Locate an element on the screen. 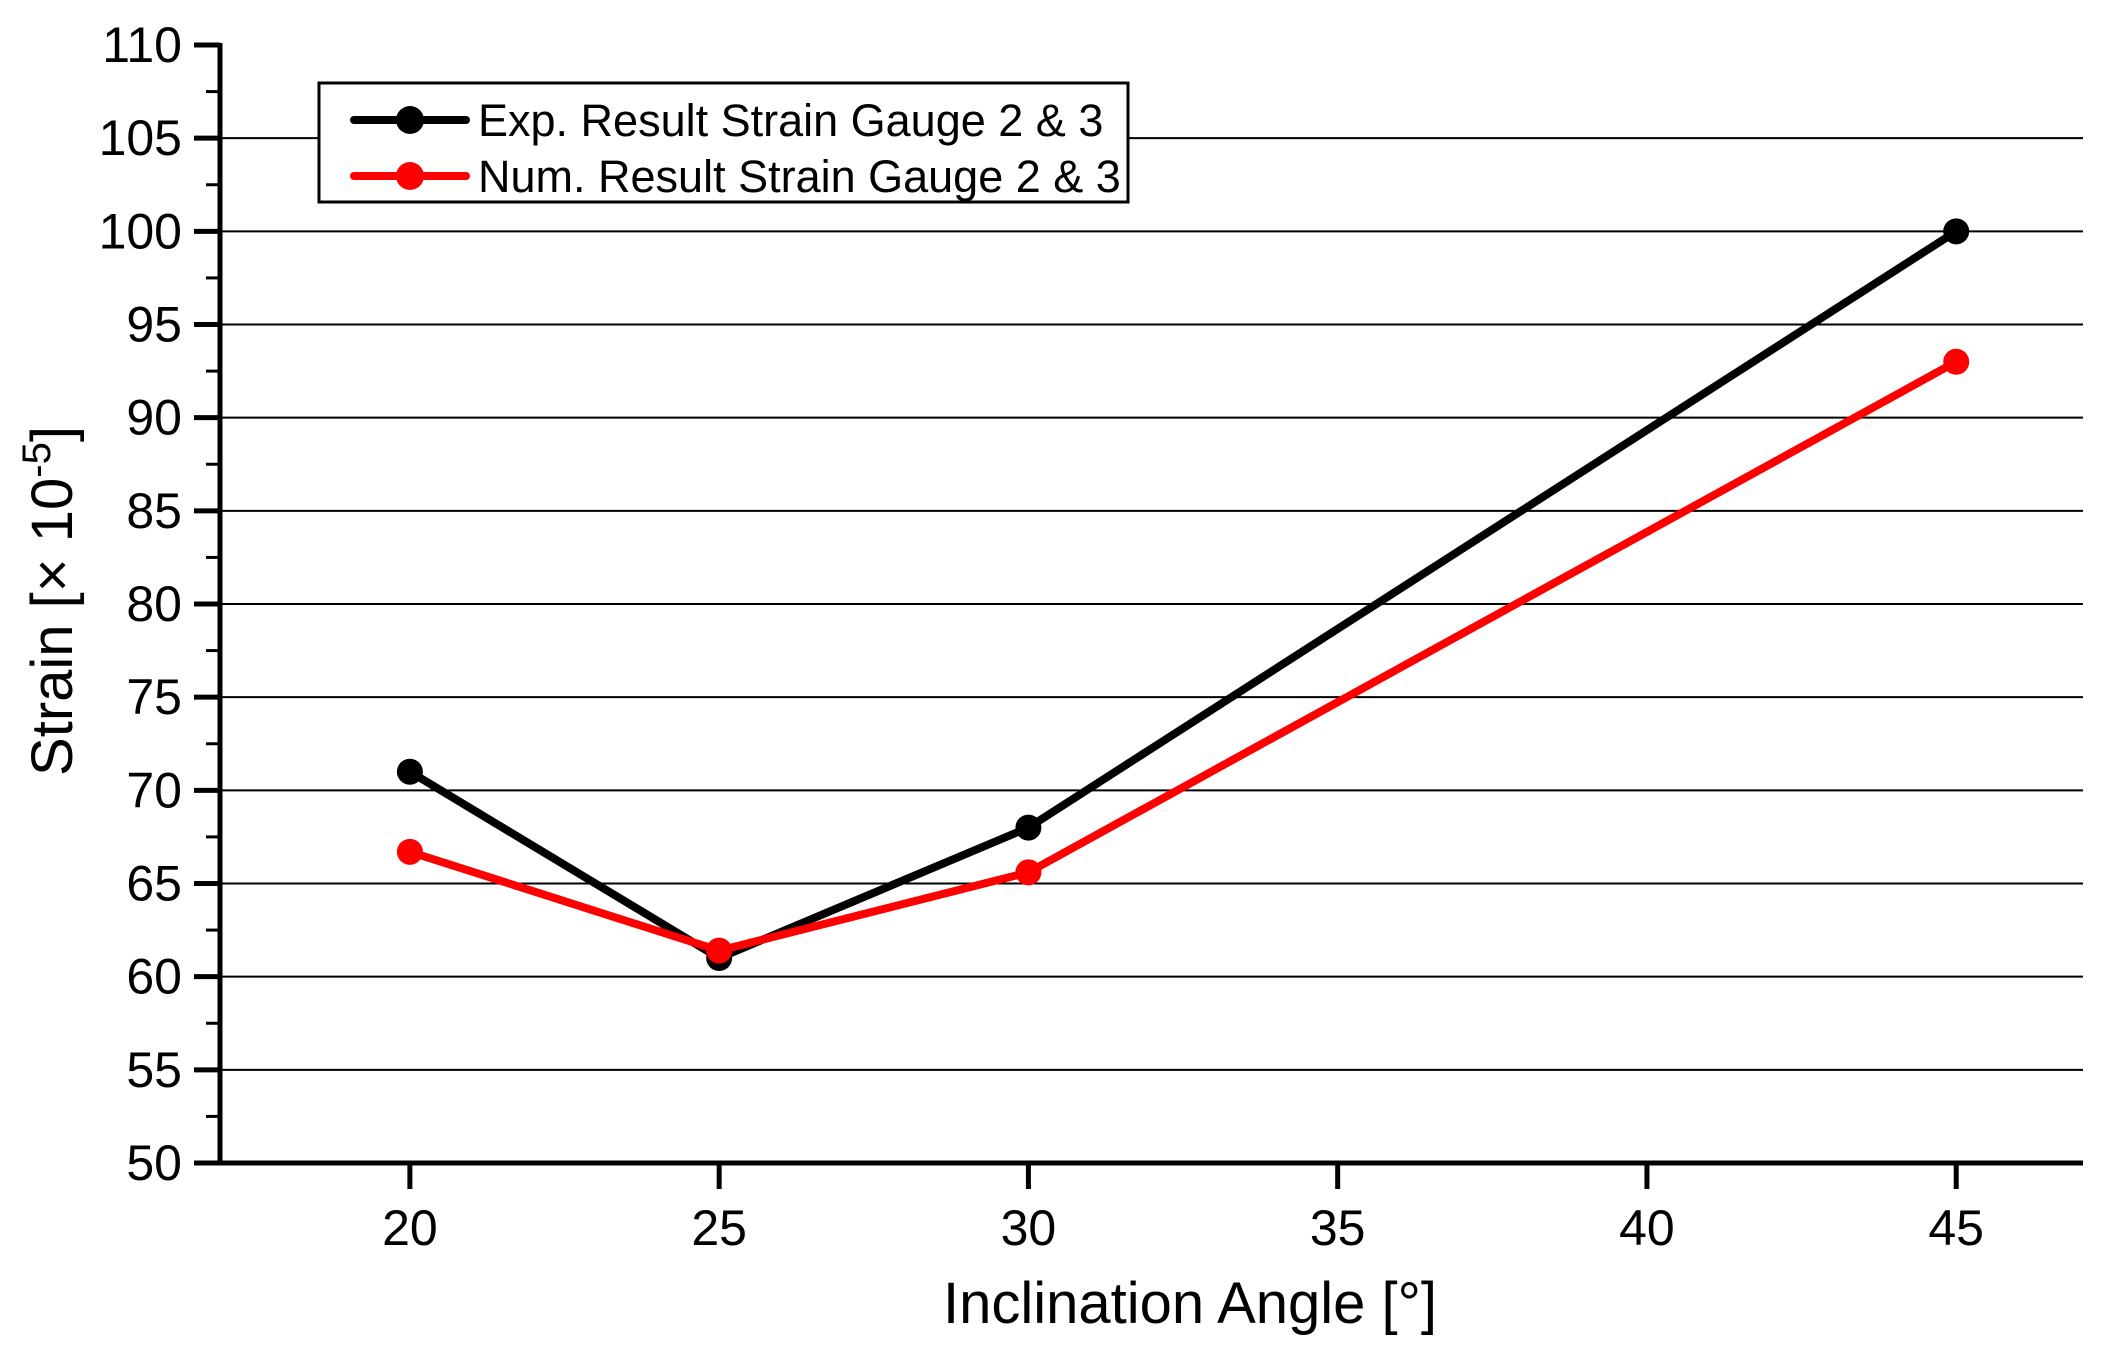  legend-entry-label: Num. Result Strain Gauge 2 & 3 is located at coordinates (799, 176).